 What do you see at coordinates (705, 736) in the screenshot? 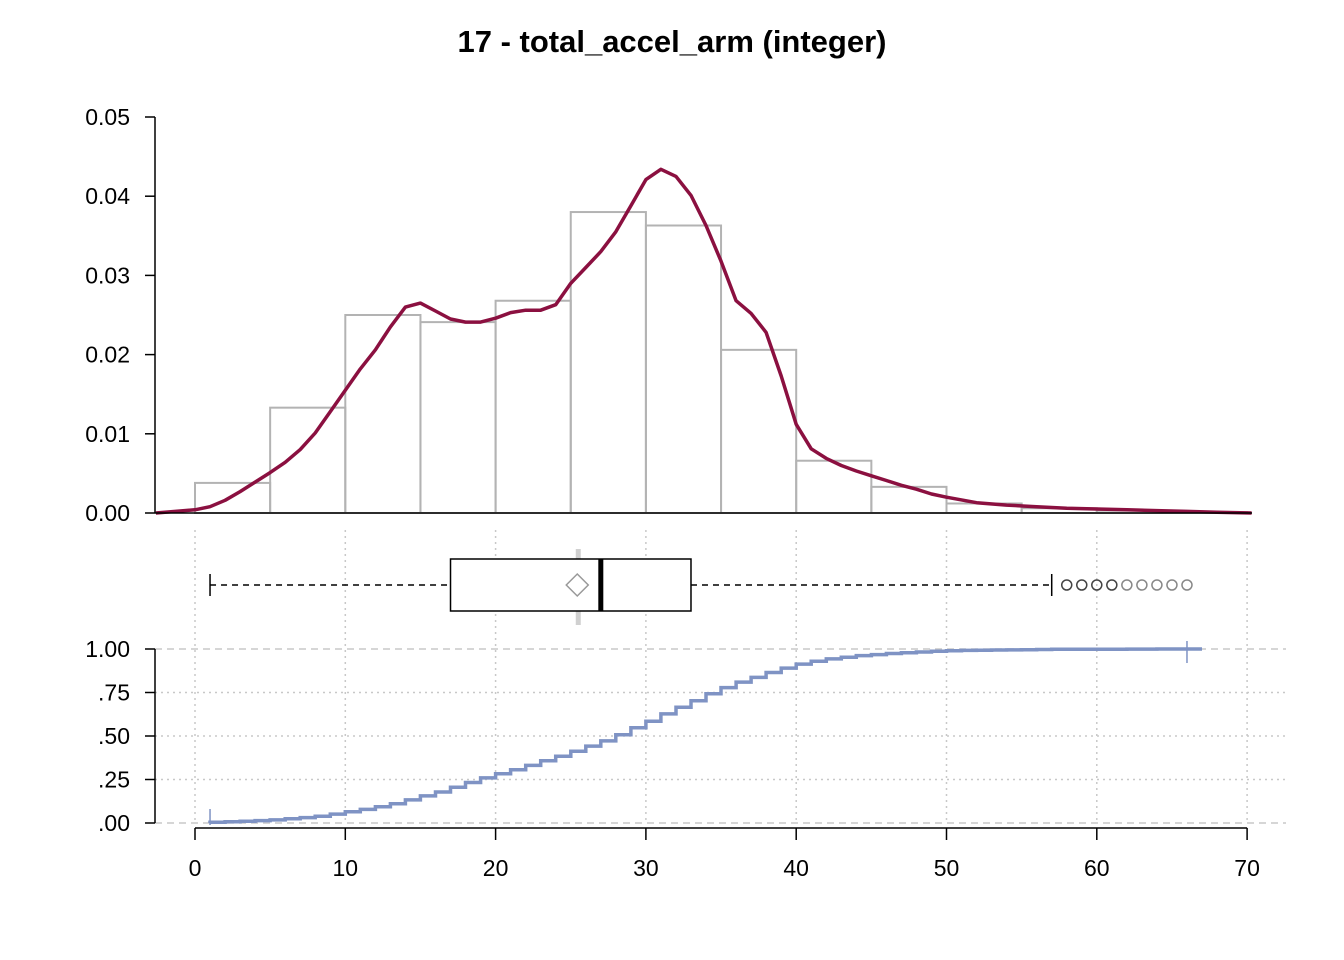
I see `ecdf-line` at bounding box center [705, 736].